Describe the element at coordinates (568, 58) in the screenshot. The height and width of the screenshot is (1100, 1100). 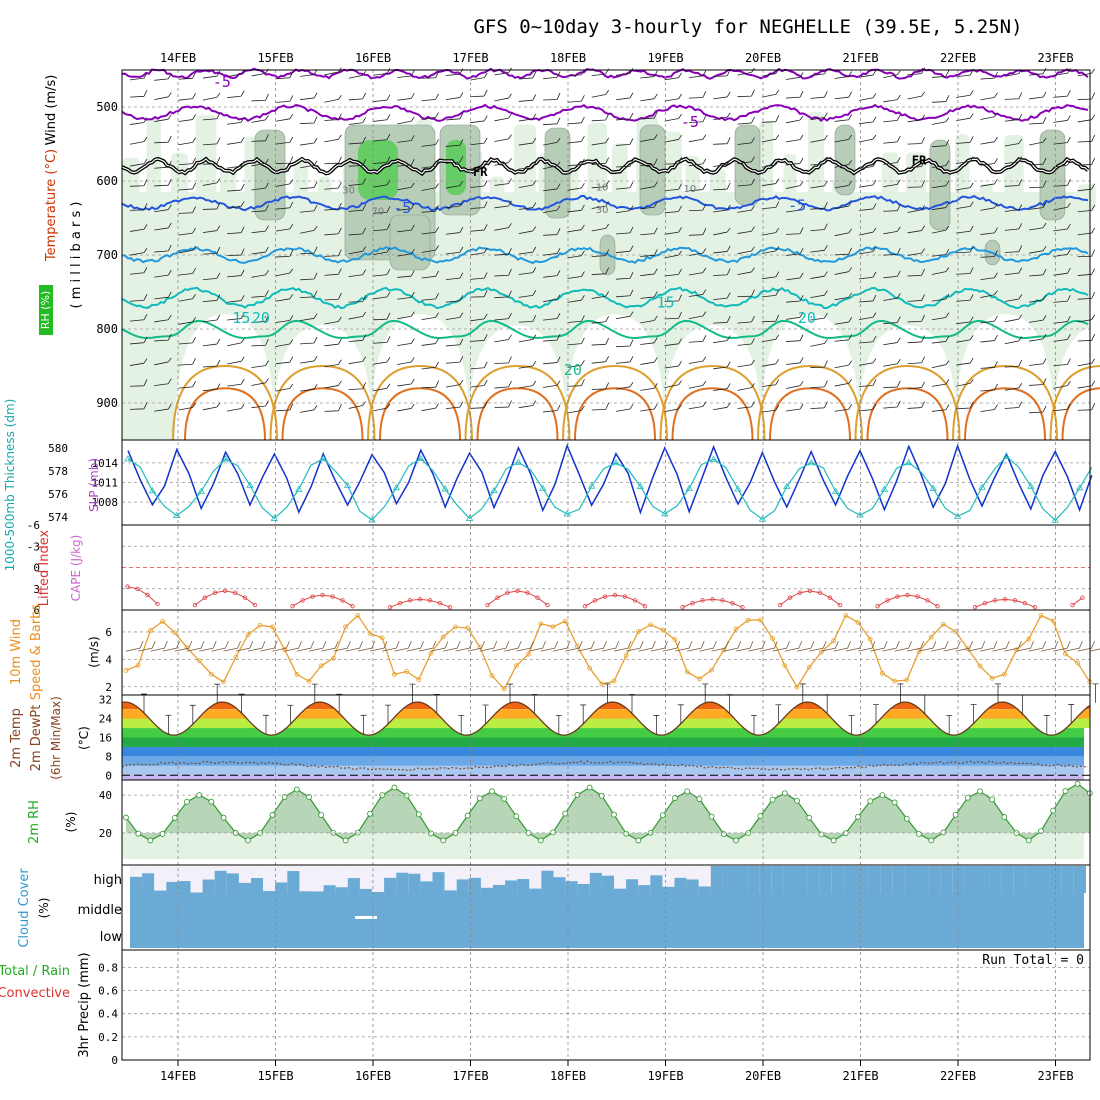
I see `date-label-top: 18FEB` at that location.